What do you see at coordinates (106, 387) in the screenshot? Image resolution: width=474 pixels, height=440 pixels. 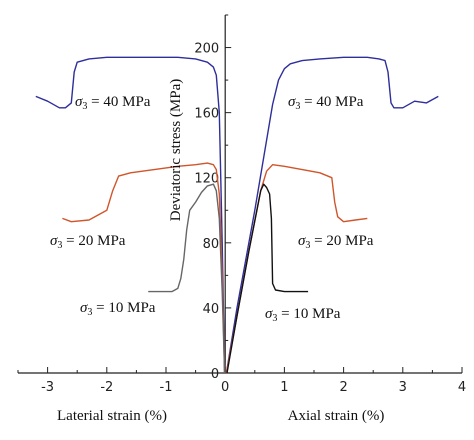 I see `x-tick-label: -2` at bounding box center [106, 387].